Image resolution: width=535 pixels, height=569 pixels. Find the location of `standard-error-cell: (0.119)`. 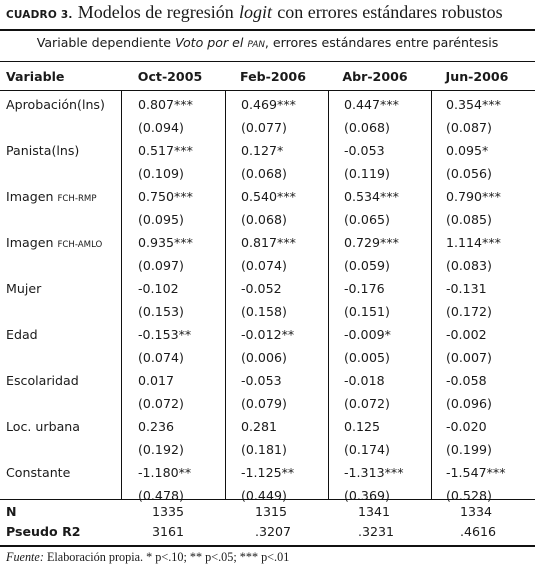

standard-error-cell: (0.119) is located at coordinates (367, 173).